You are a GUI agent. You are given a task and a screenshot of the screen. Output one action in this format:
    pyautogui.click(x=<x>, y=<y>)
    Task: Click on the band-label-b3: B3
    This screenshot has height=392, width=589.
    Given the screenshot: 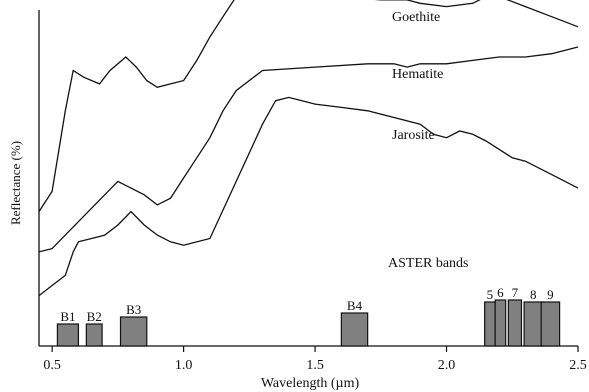 What is the action you would take?
    pyautogui.click(x=133, y=309)
    